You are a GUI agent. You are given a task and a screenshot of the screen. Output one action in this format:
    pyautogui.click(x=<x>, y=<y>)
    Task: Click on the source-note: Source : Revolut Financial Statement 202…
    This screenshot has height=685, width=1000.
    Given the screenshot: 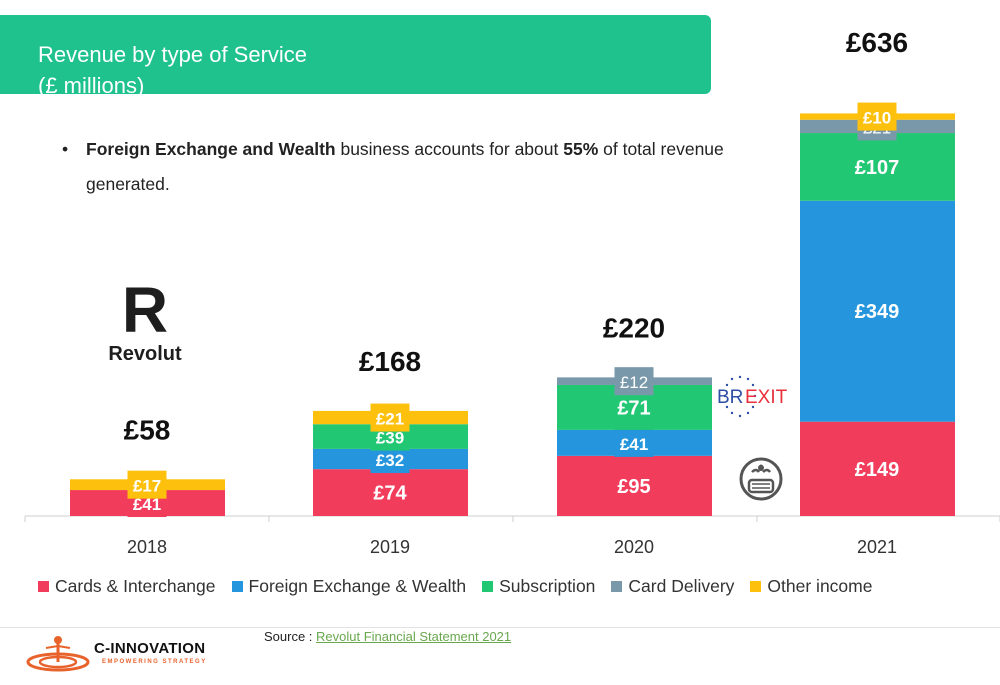 What is the action you would take?
    pyautogui.click(x=387, y=636)
    